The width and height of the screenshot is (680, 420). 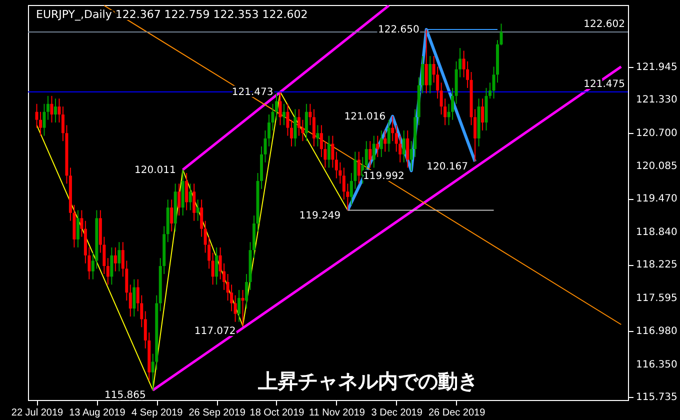 I want to click on y-tick-label: 119.470, so click(x=657, y=199).